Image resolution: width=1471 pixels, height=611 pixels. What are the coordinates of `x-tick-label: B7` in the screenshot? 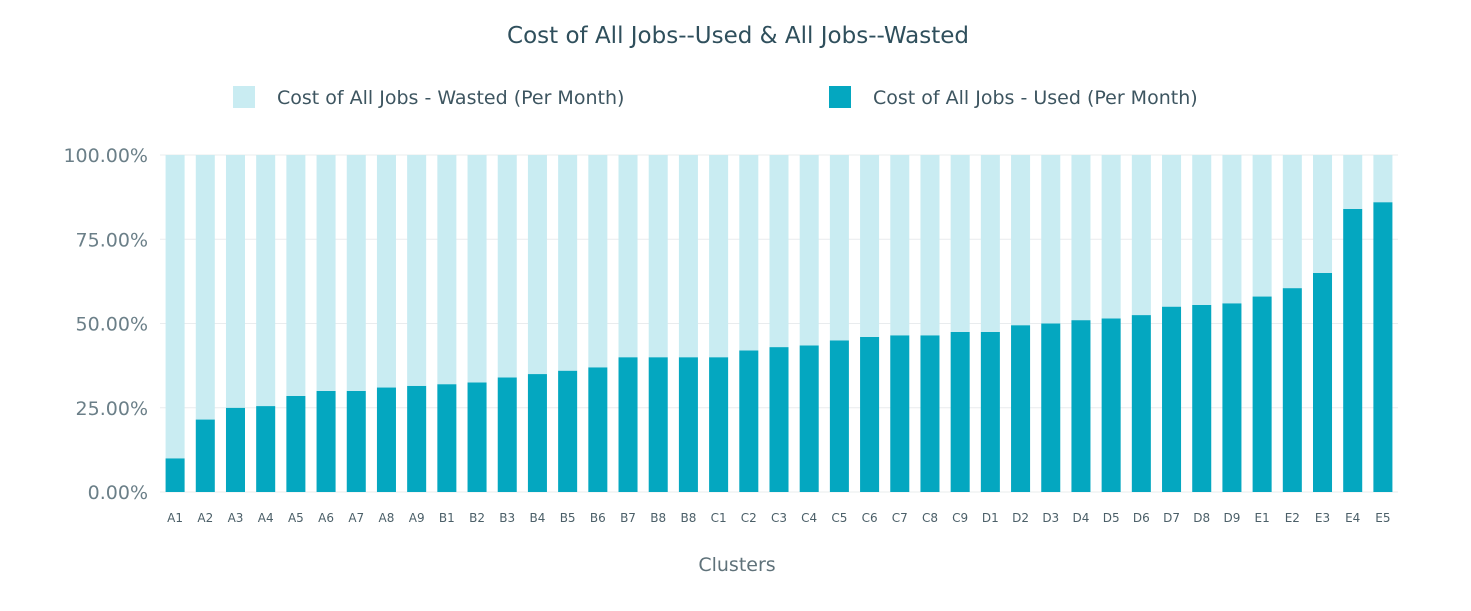 It's located at (628, 518).